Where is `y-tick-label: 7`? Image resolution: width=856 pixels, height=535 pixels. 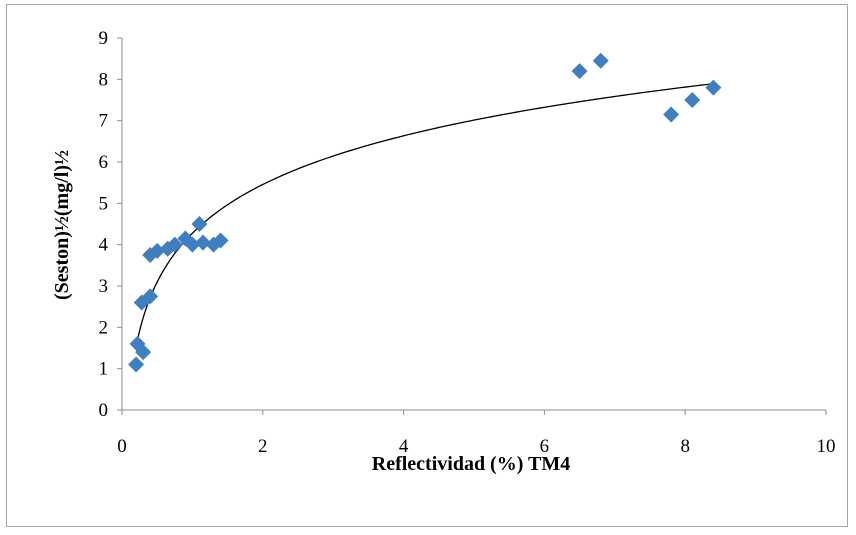
y-tick-label: 7 is located at coordinates (104, 121).